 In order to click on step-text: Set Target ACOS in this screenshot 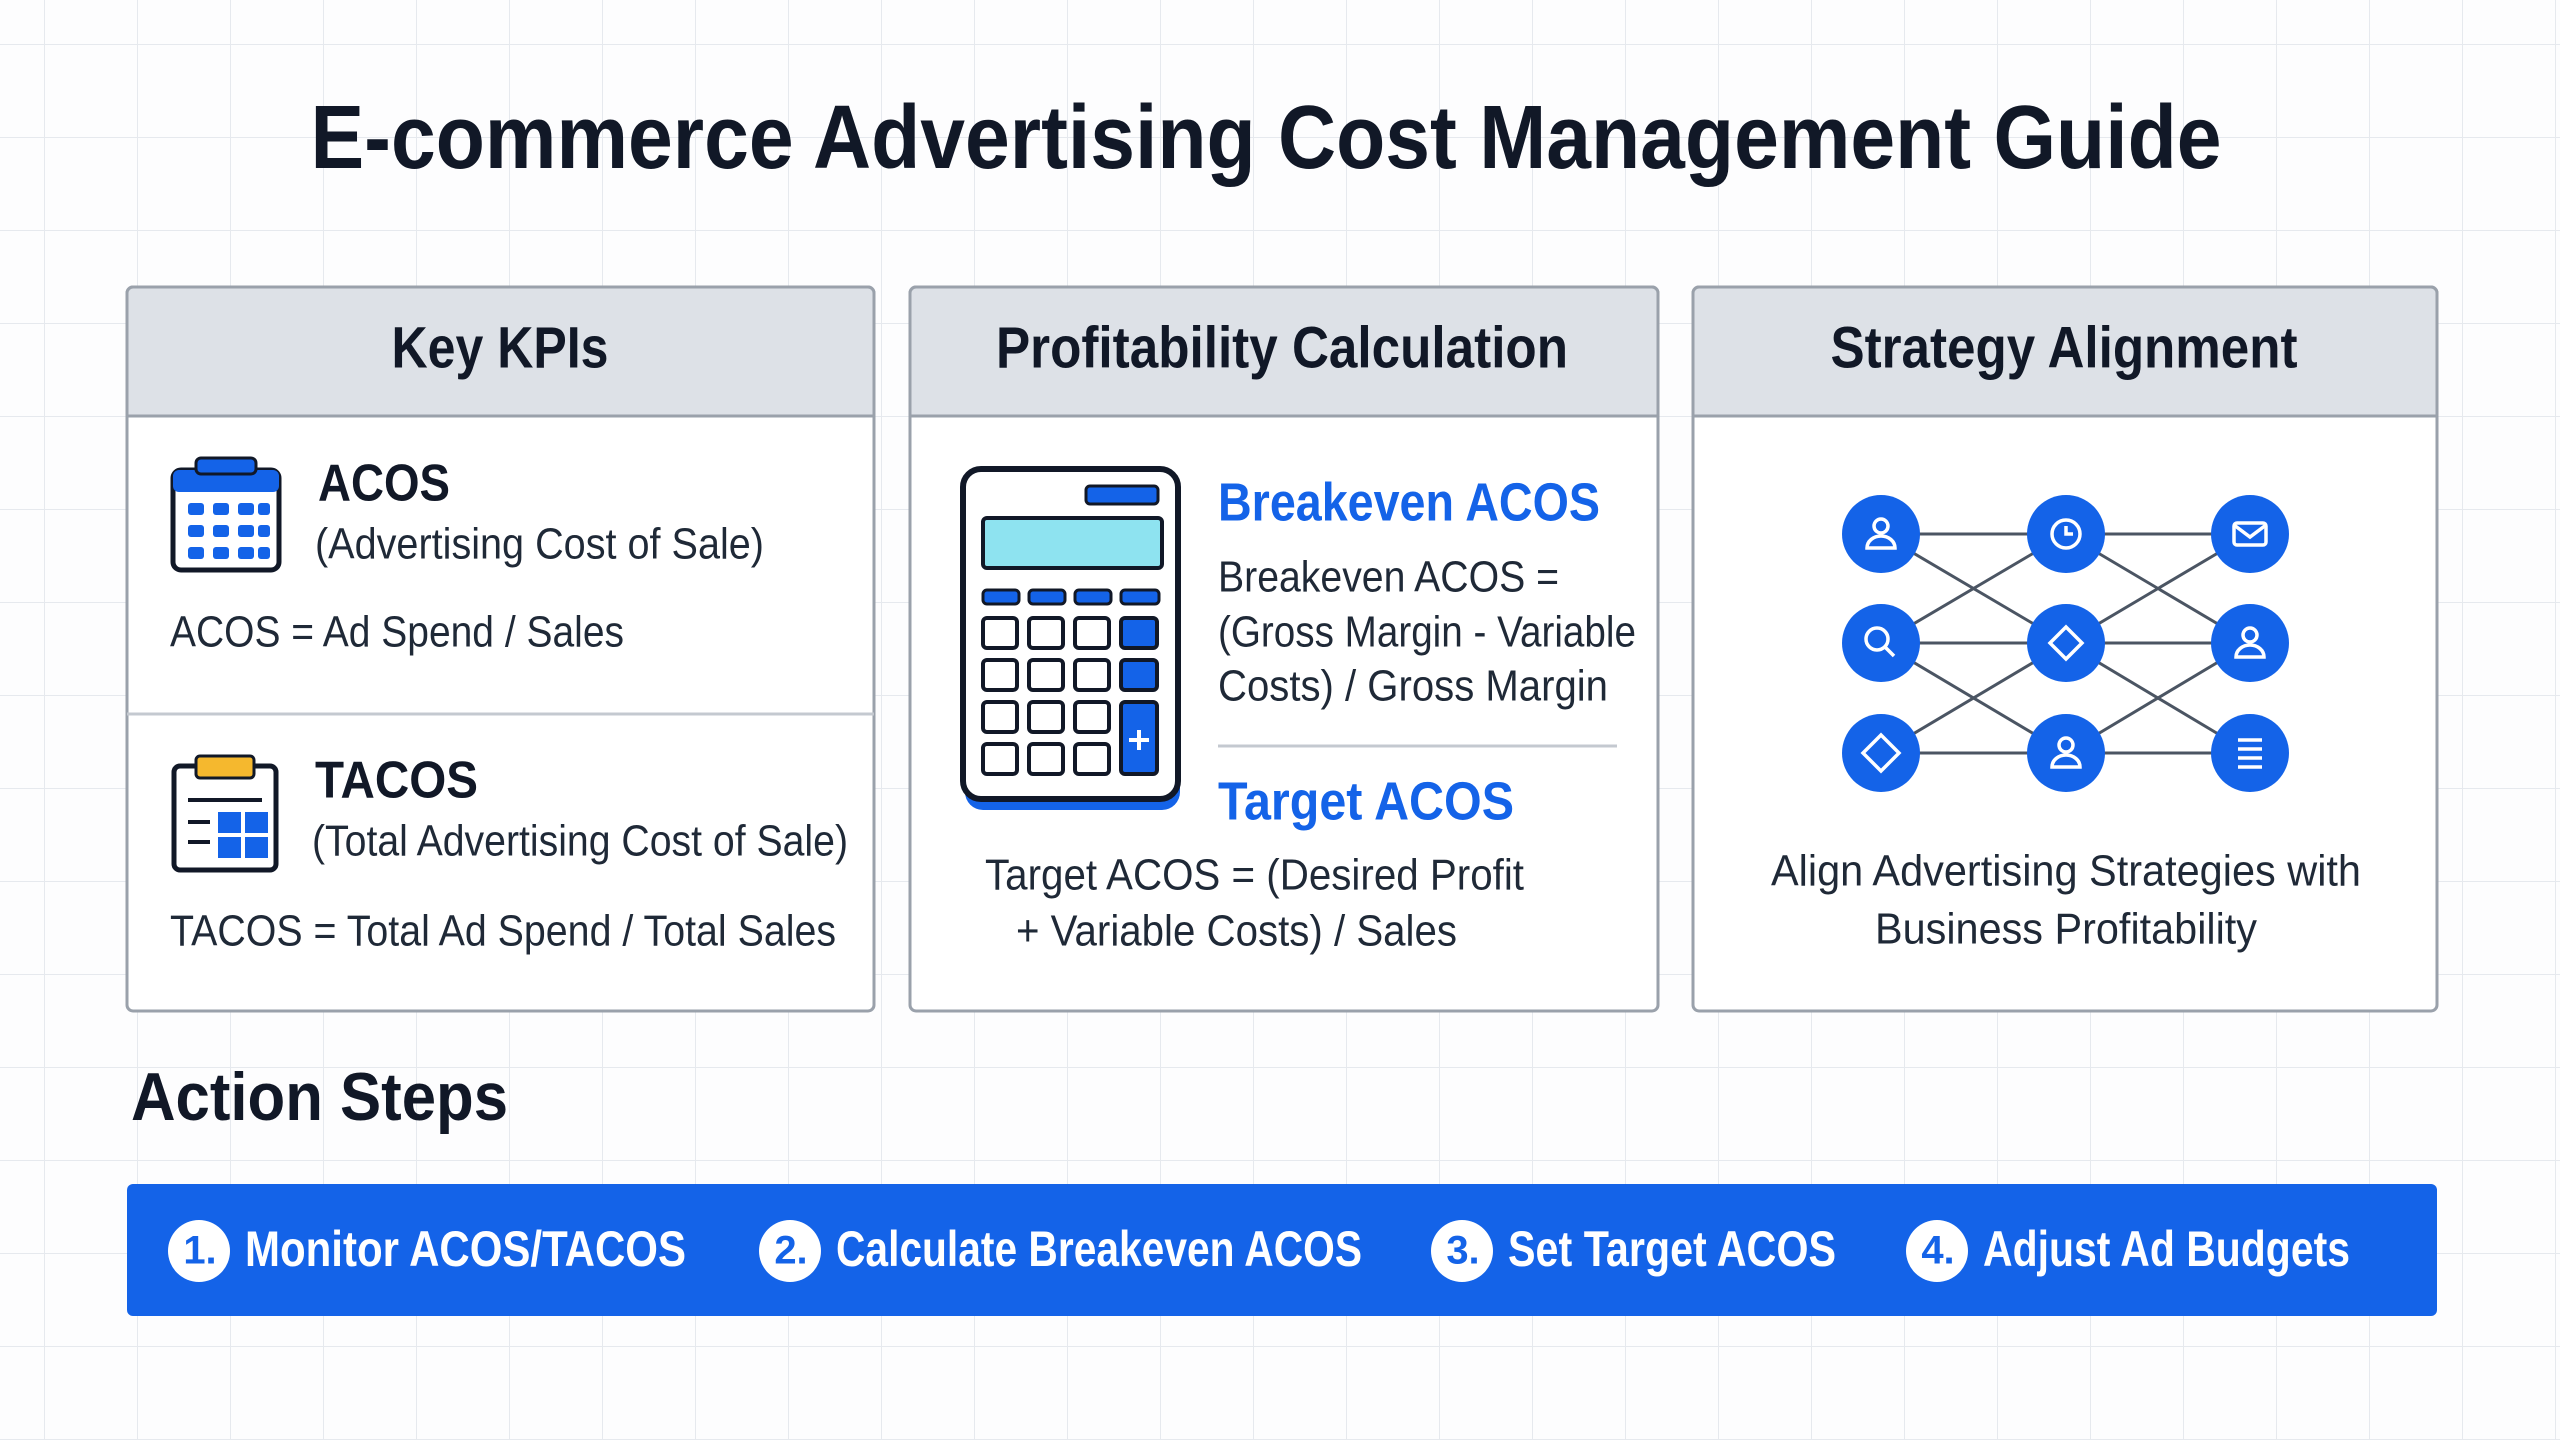, I will do `click(1672, 1249)`.